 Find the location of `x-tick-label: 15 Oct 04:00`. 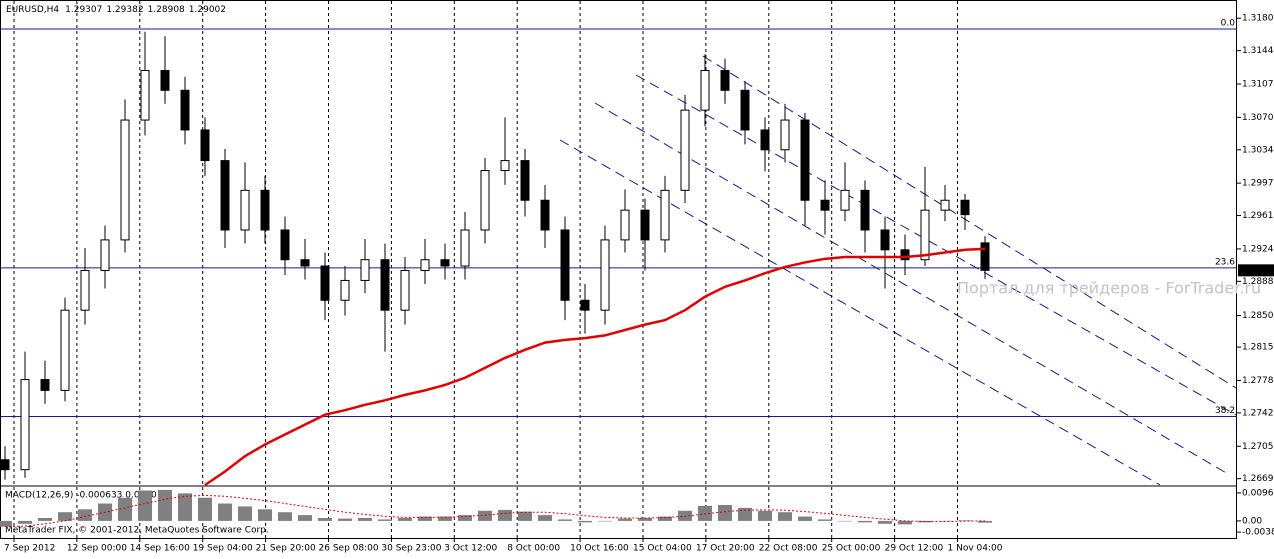

x-tick-label: 15 Oct 04:00 is located at coordinates (662, 549).